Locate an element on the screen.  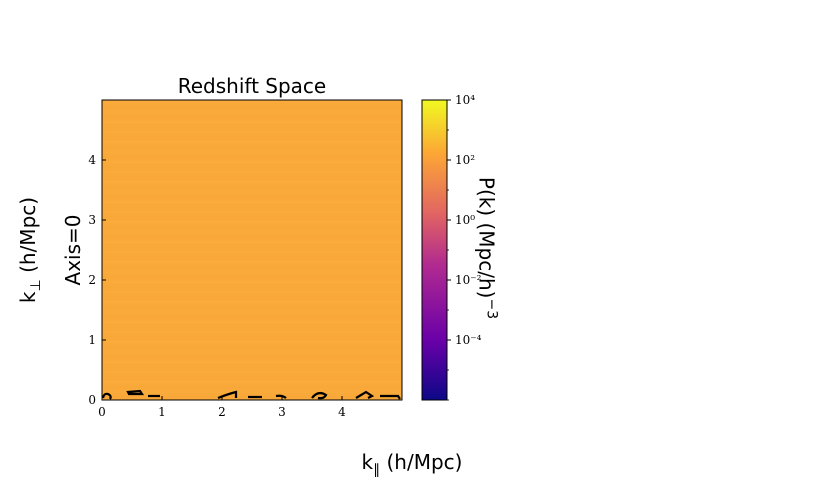
y-tick-label: 4 is located at coordinates (92, 160).